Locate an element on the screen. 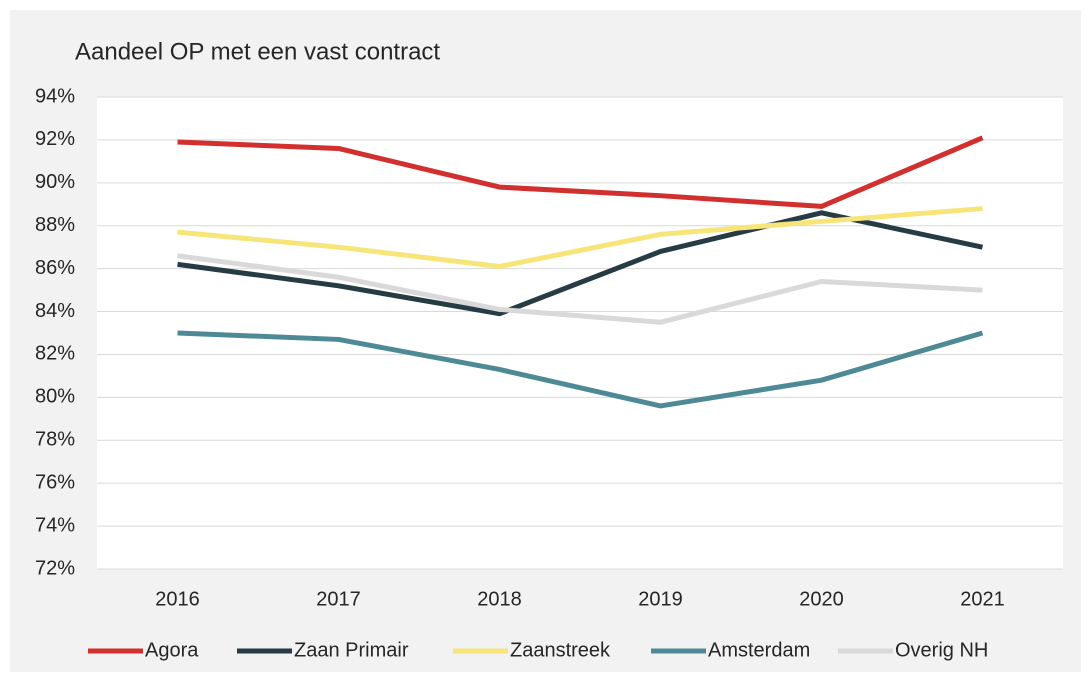  legend-label: Agora is located at coordinates (172, 650).